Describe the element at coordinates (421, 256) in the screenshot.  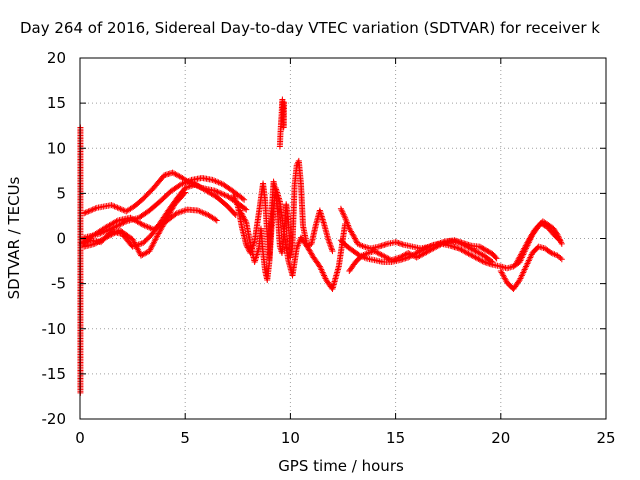
I see `series-track-j` at that location.